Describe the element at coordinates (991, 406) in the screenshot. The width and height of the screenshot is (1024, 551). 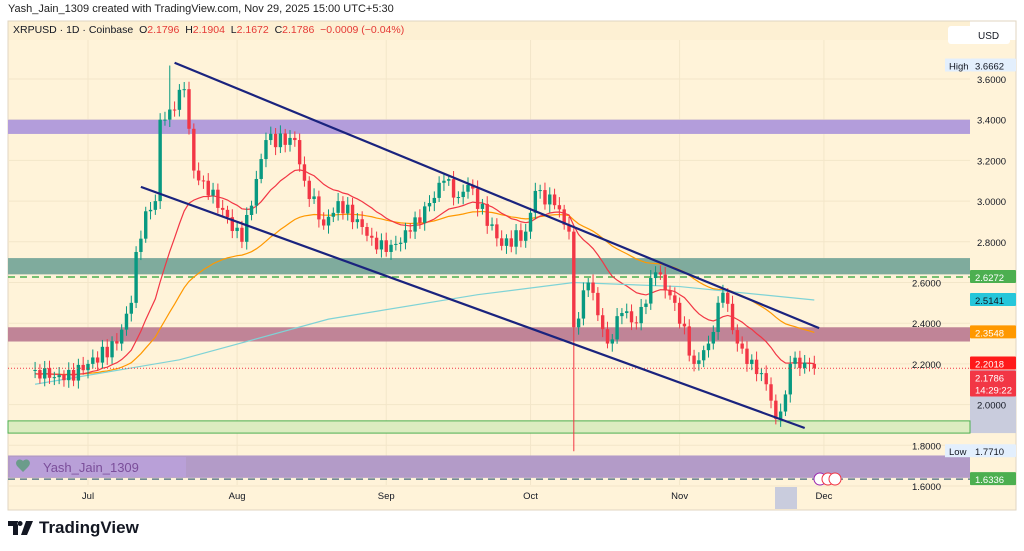
I see `y-tick-label: 2.0000` at that location.